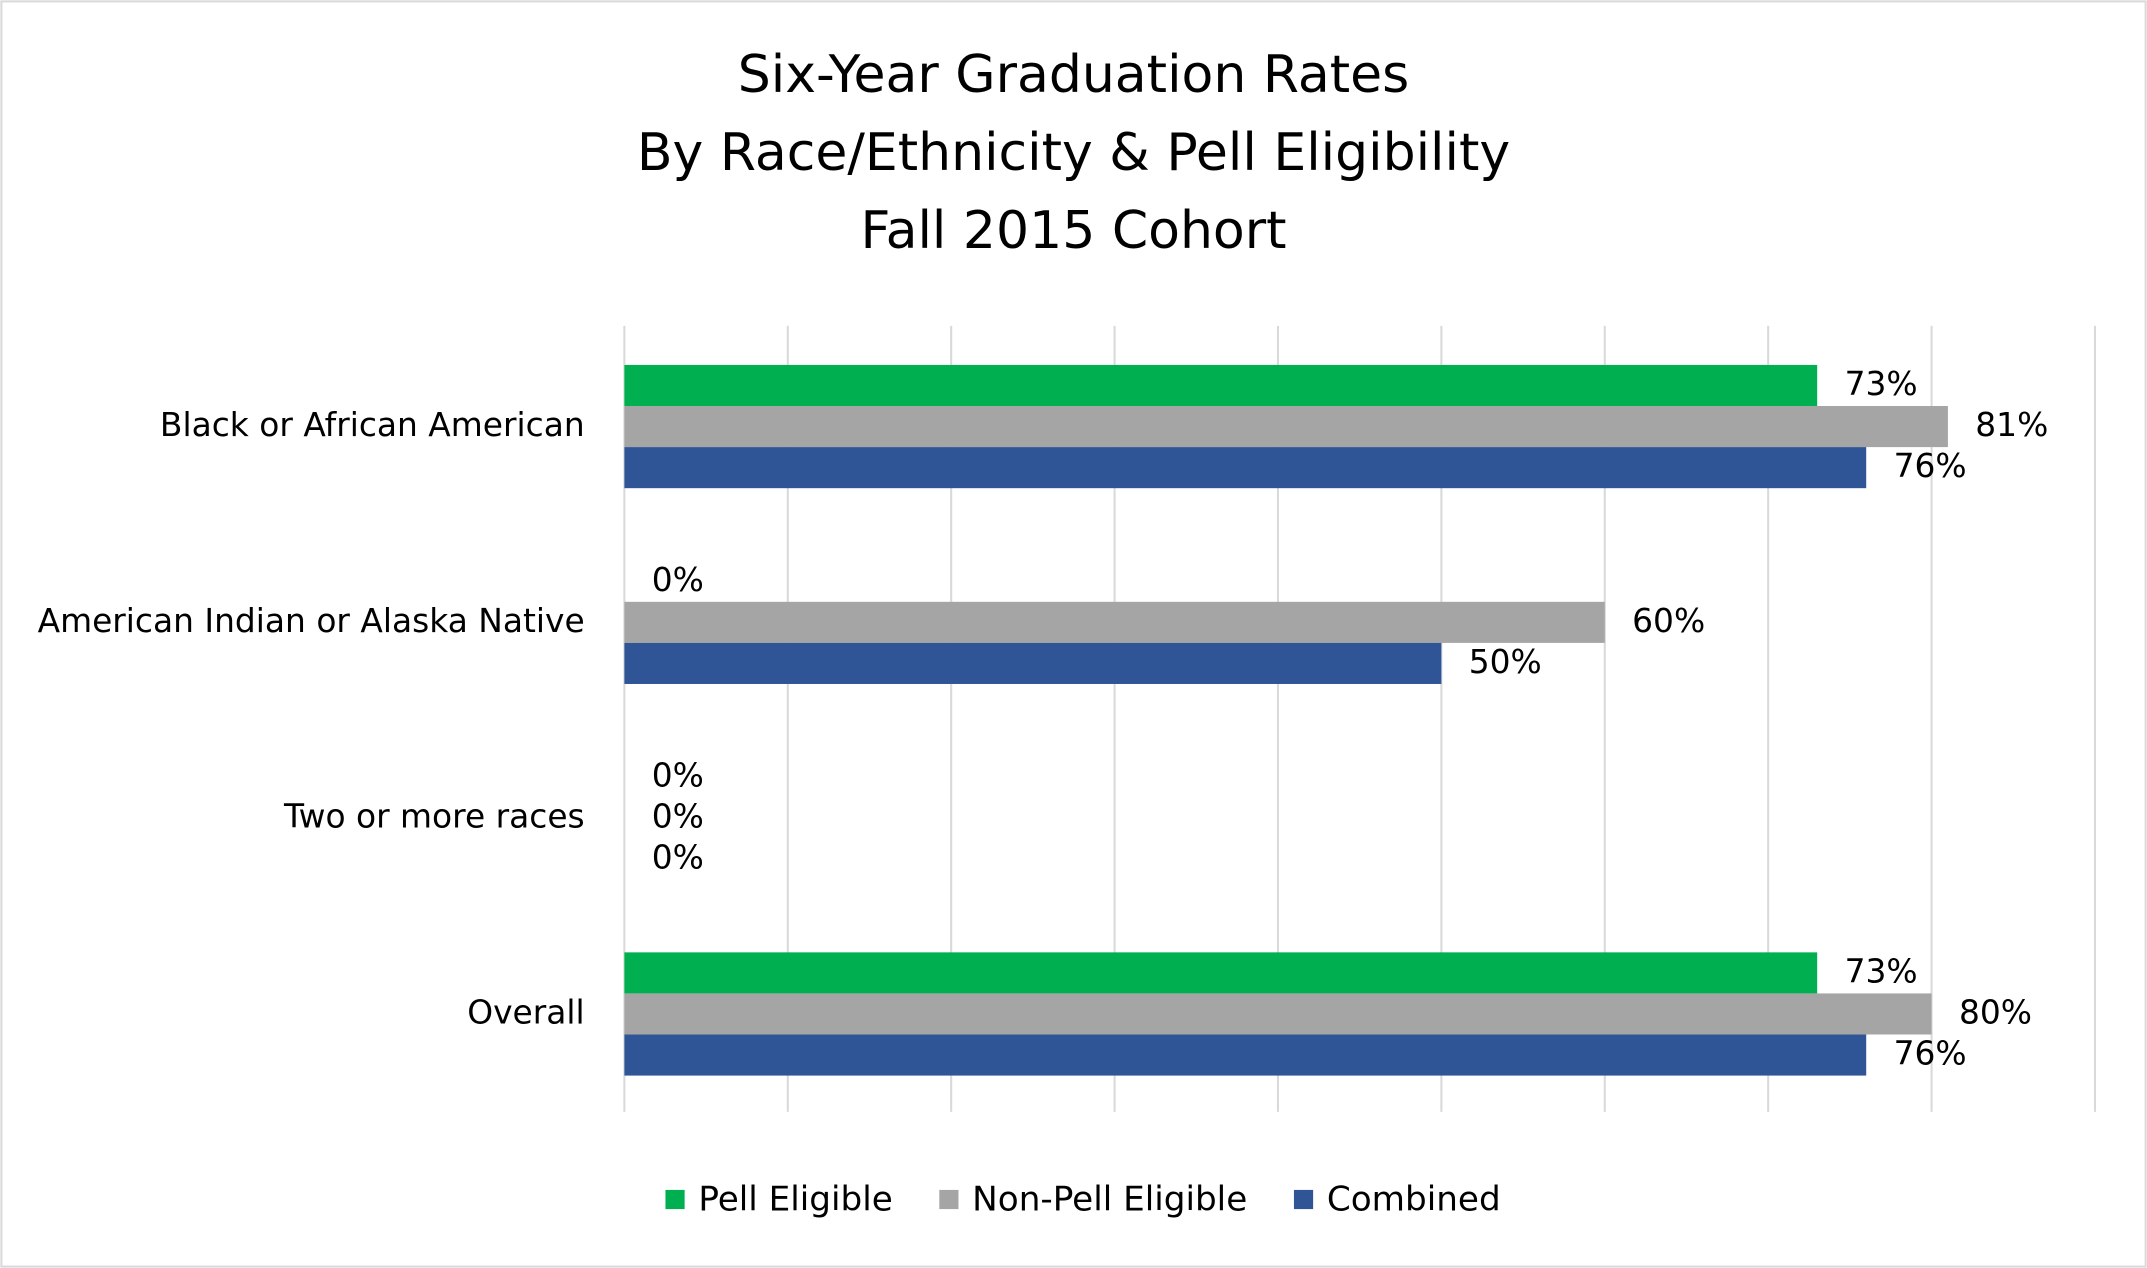 This screenshot has height=1268, width=2147. What do you see at coordinates (525, 1011) in the screenshot?
I see `y-tick-label: Overall` at bounding box center [525, 1011].